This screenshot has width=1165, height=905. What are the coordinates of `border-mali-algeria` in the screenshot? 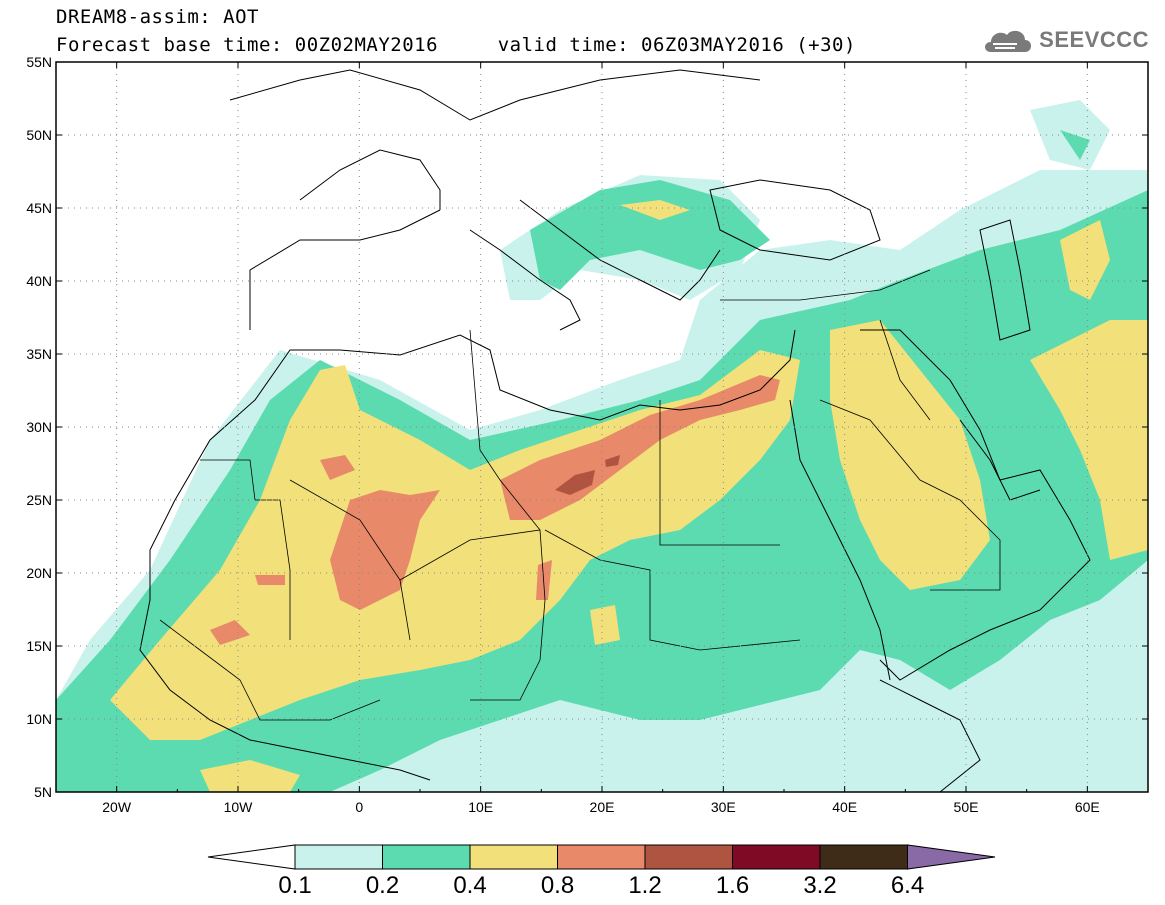 It's located at (350, 560).